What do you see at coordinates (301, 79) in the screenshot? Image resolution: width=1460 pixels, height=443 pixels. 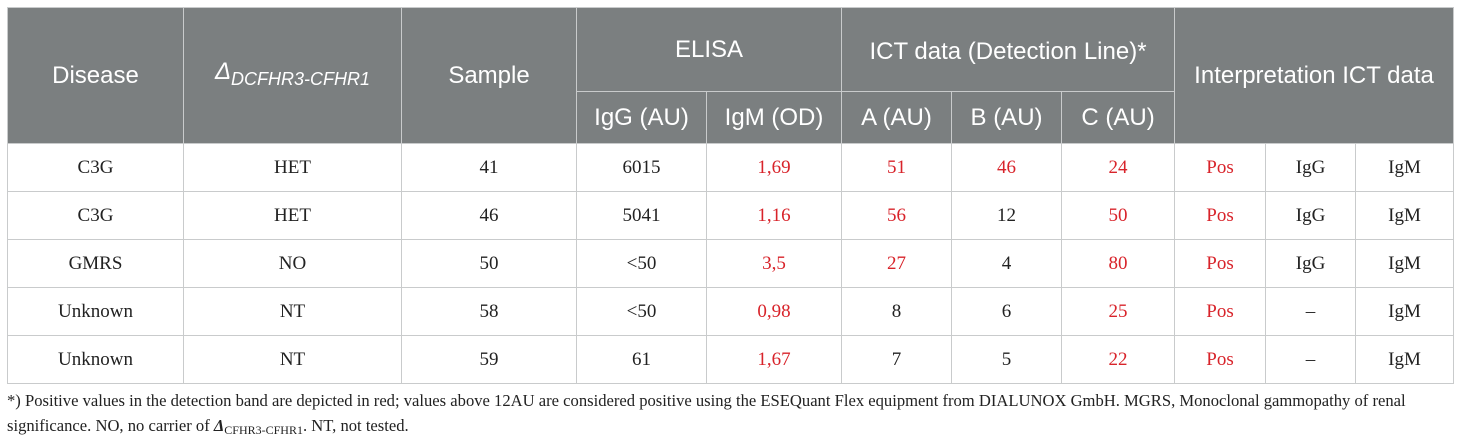 I see `header-delta-subscript: DCFHR3-CFHR1` at bounding box center [301, 79].